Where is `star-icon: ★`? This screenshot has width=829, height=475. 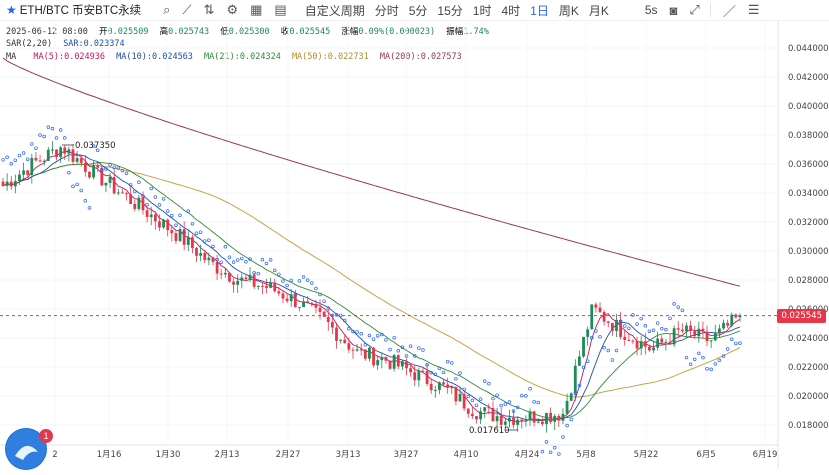 star-icon: ★ is located at coordinates (11, 10).